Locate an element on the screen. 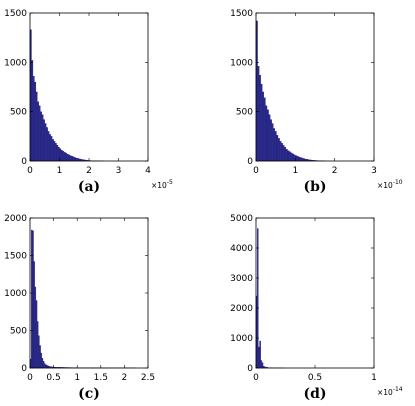 The width and height of the screenshot is (415, 406). y-tick-label: 1500 is located at coordinates (241, 14).